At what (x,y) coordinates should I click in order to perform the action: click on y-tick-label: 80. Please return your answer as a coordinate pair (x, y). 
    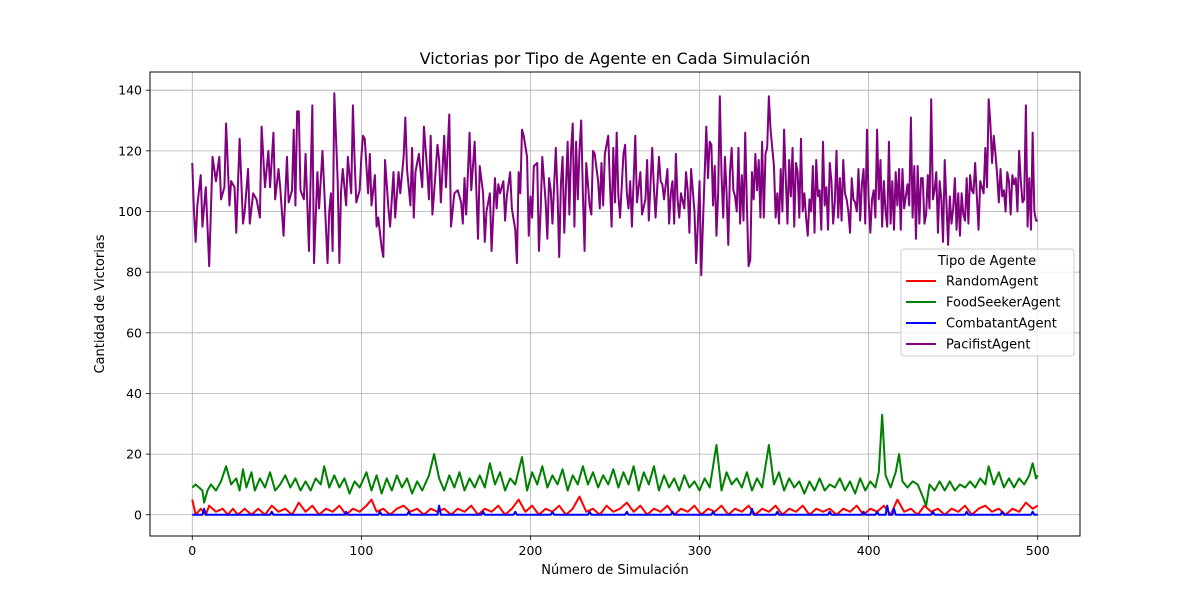
    Looking at the image, I should click on (134, 272).